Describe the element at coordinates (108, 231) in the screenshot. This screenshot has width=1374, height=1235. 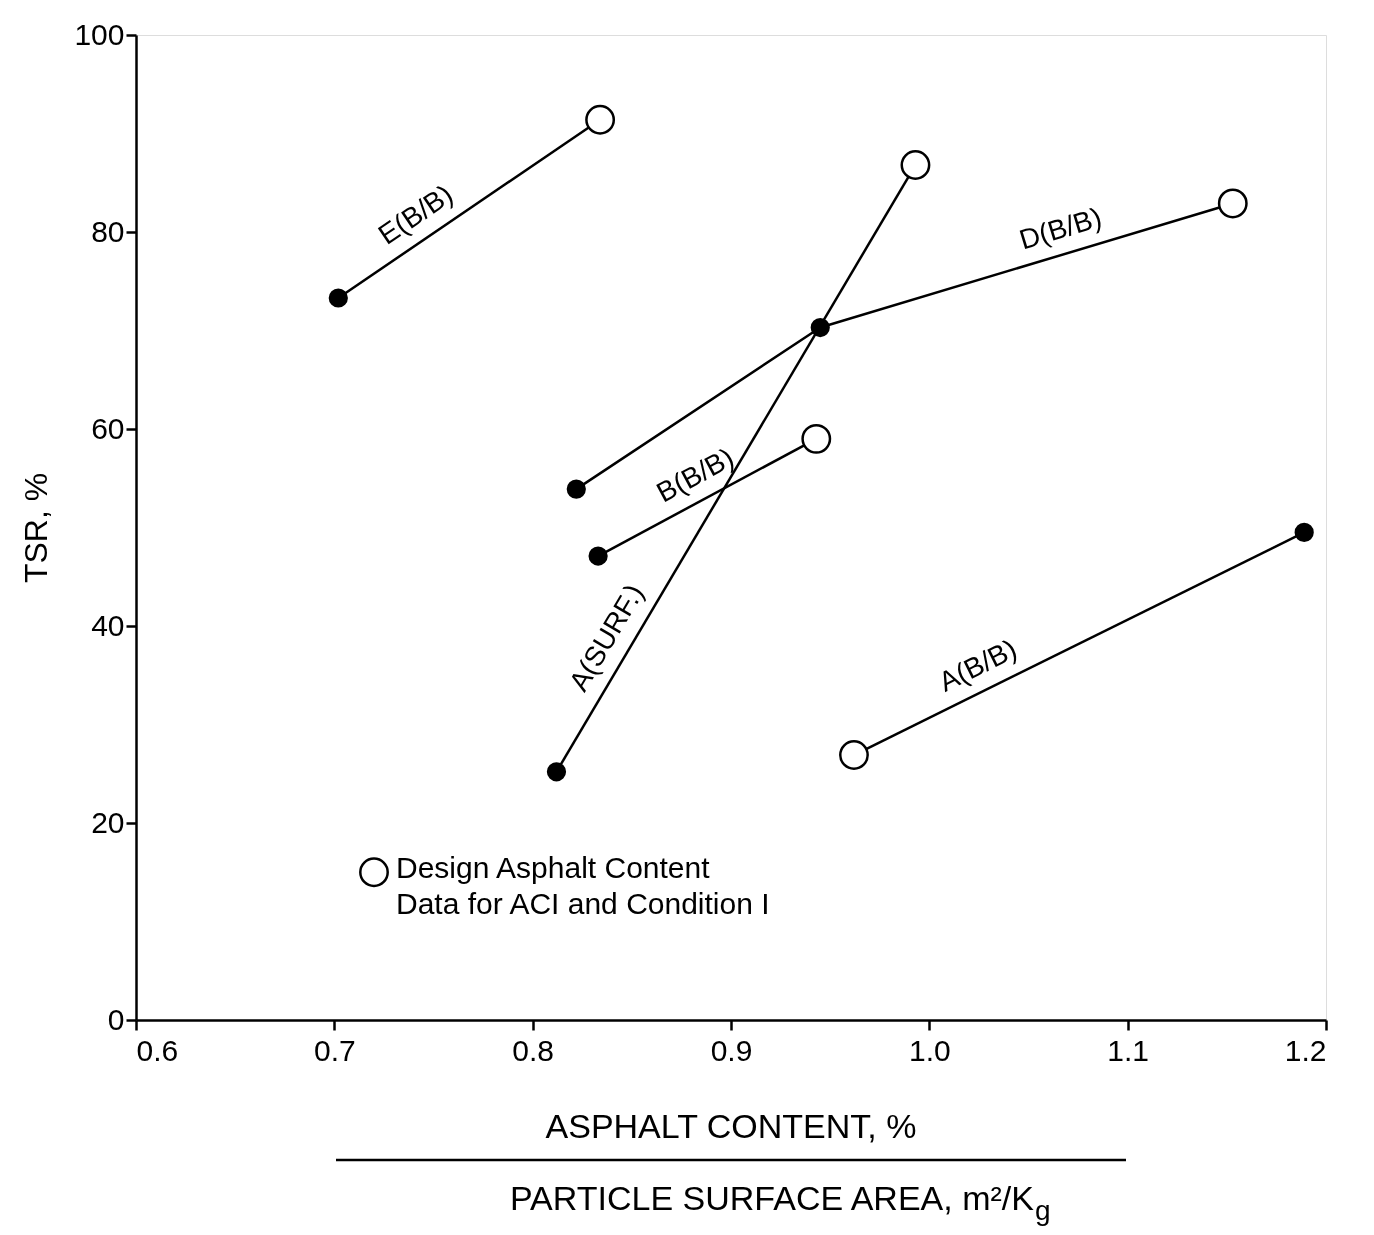
I see `y-tick-label: 80` at that location.